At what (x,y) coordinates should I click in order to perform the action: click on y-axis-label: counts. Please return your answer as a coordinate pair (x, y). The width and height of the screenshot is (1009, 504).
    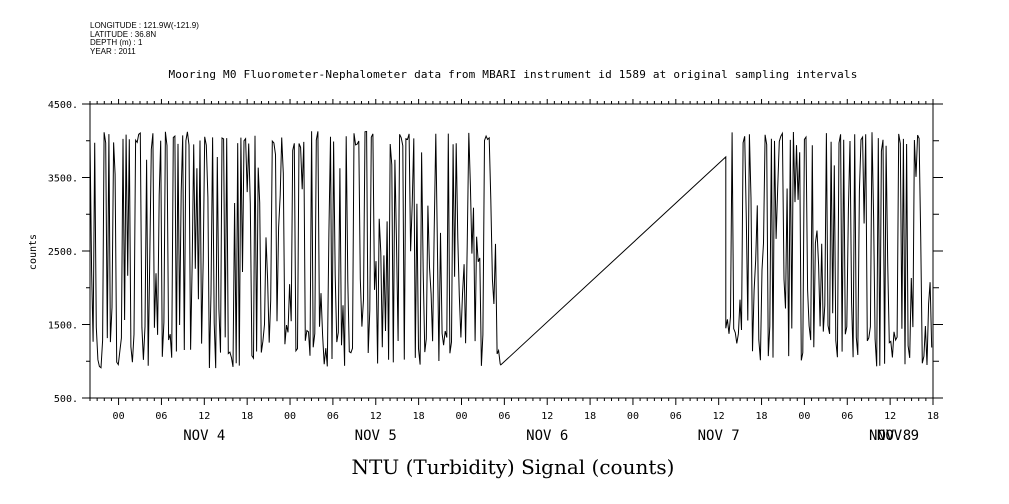
    Looking at the image, I should click on (33, 252).